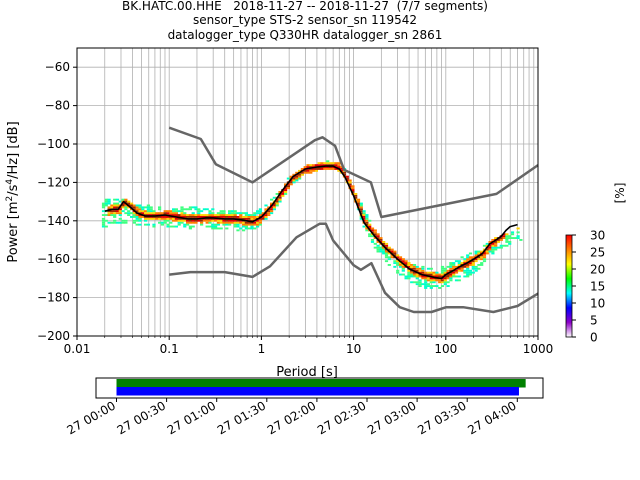 Image resolution: width=640 pixels, height=480 pixels. Describe the element at coordinates (321, 383) in the screenshot. I see `timeline-bar` at that location.